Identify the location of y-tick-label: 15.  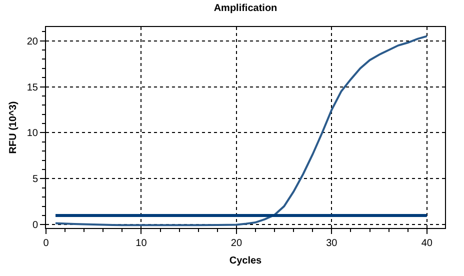
(32, 88).